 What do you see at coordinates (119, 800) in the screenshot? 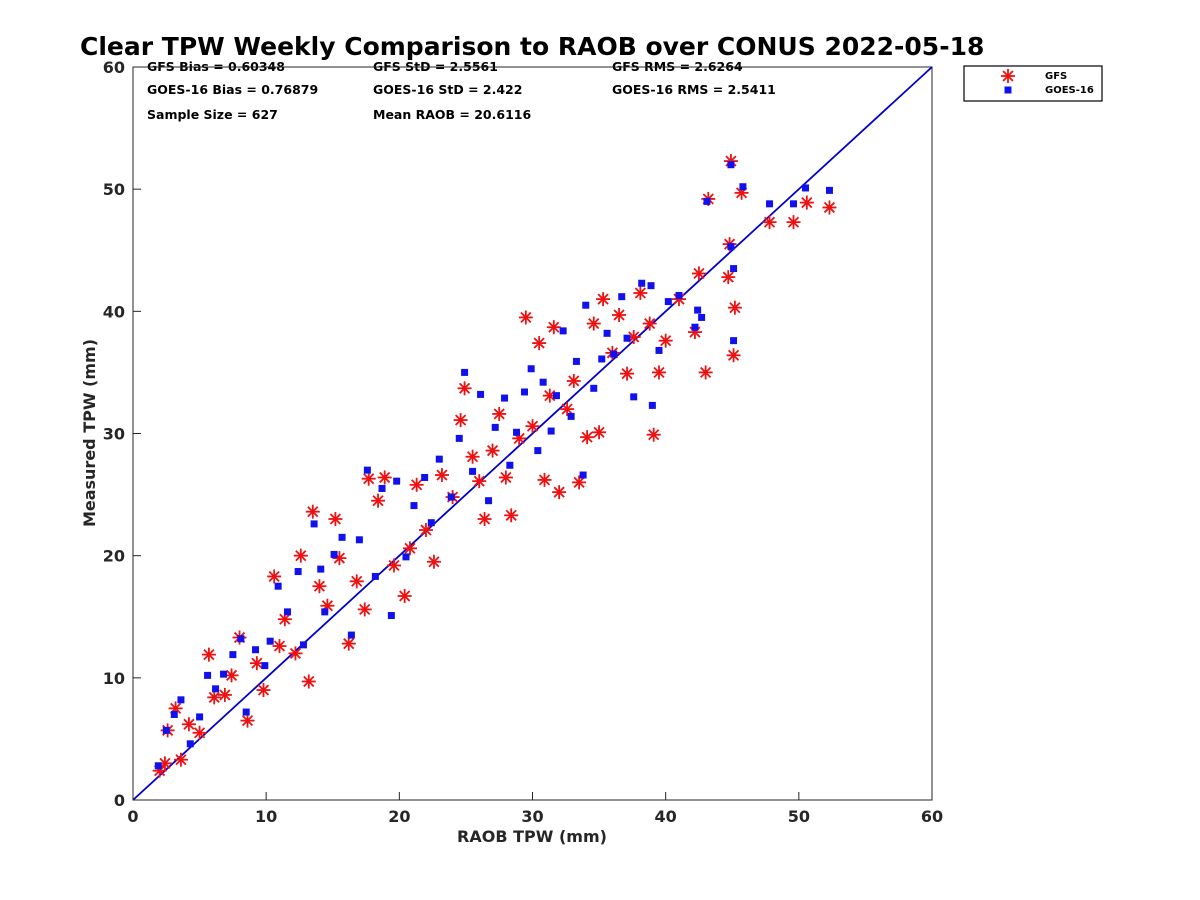
I see `y-tick-label: 0` at bounding box center [119, 800].